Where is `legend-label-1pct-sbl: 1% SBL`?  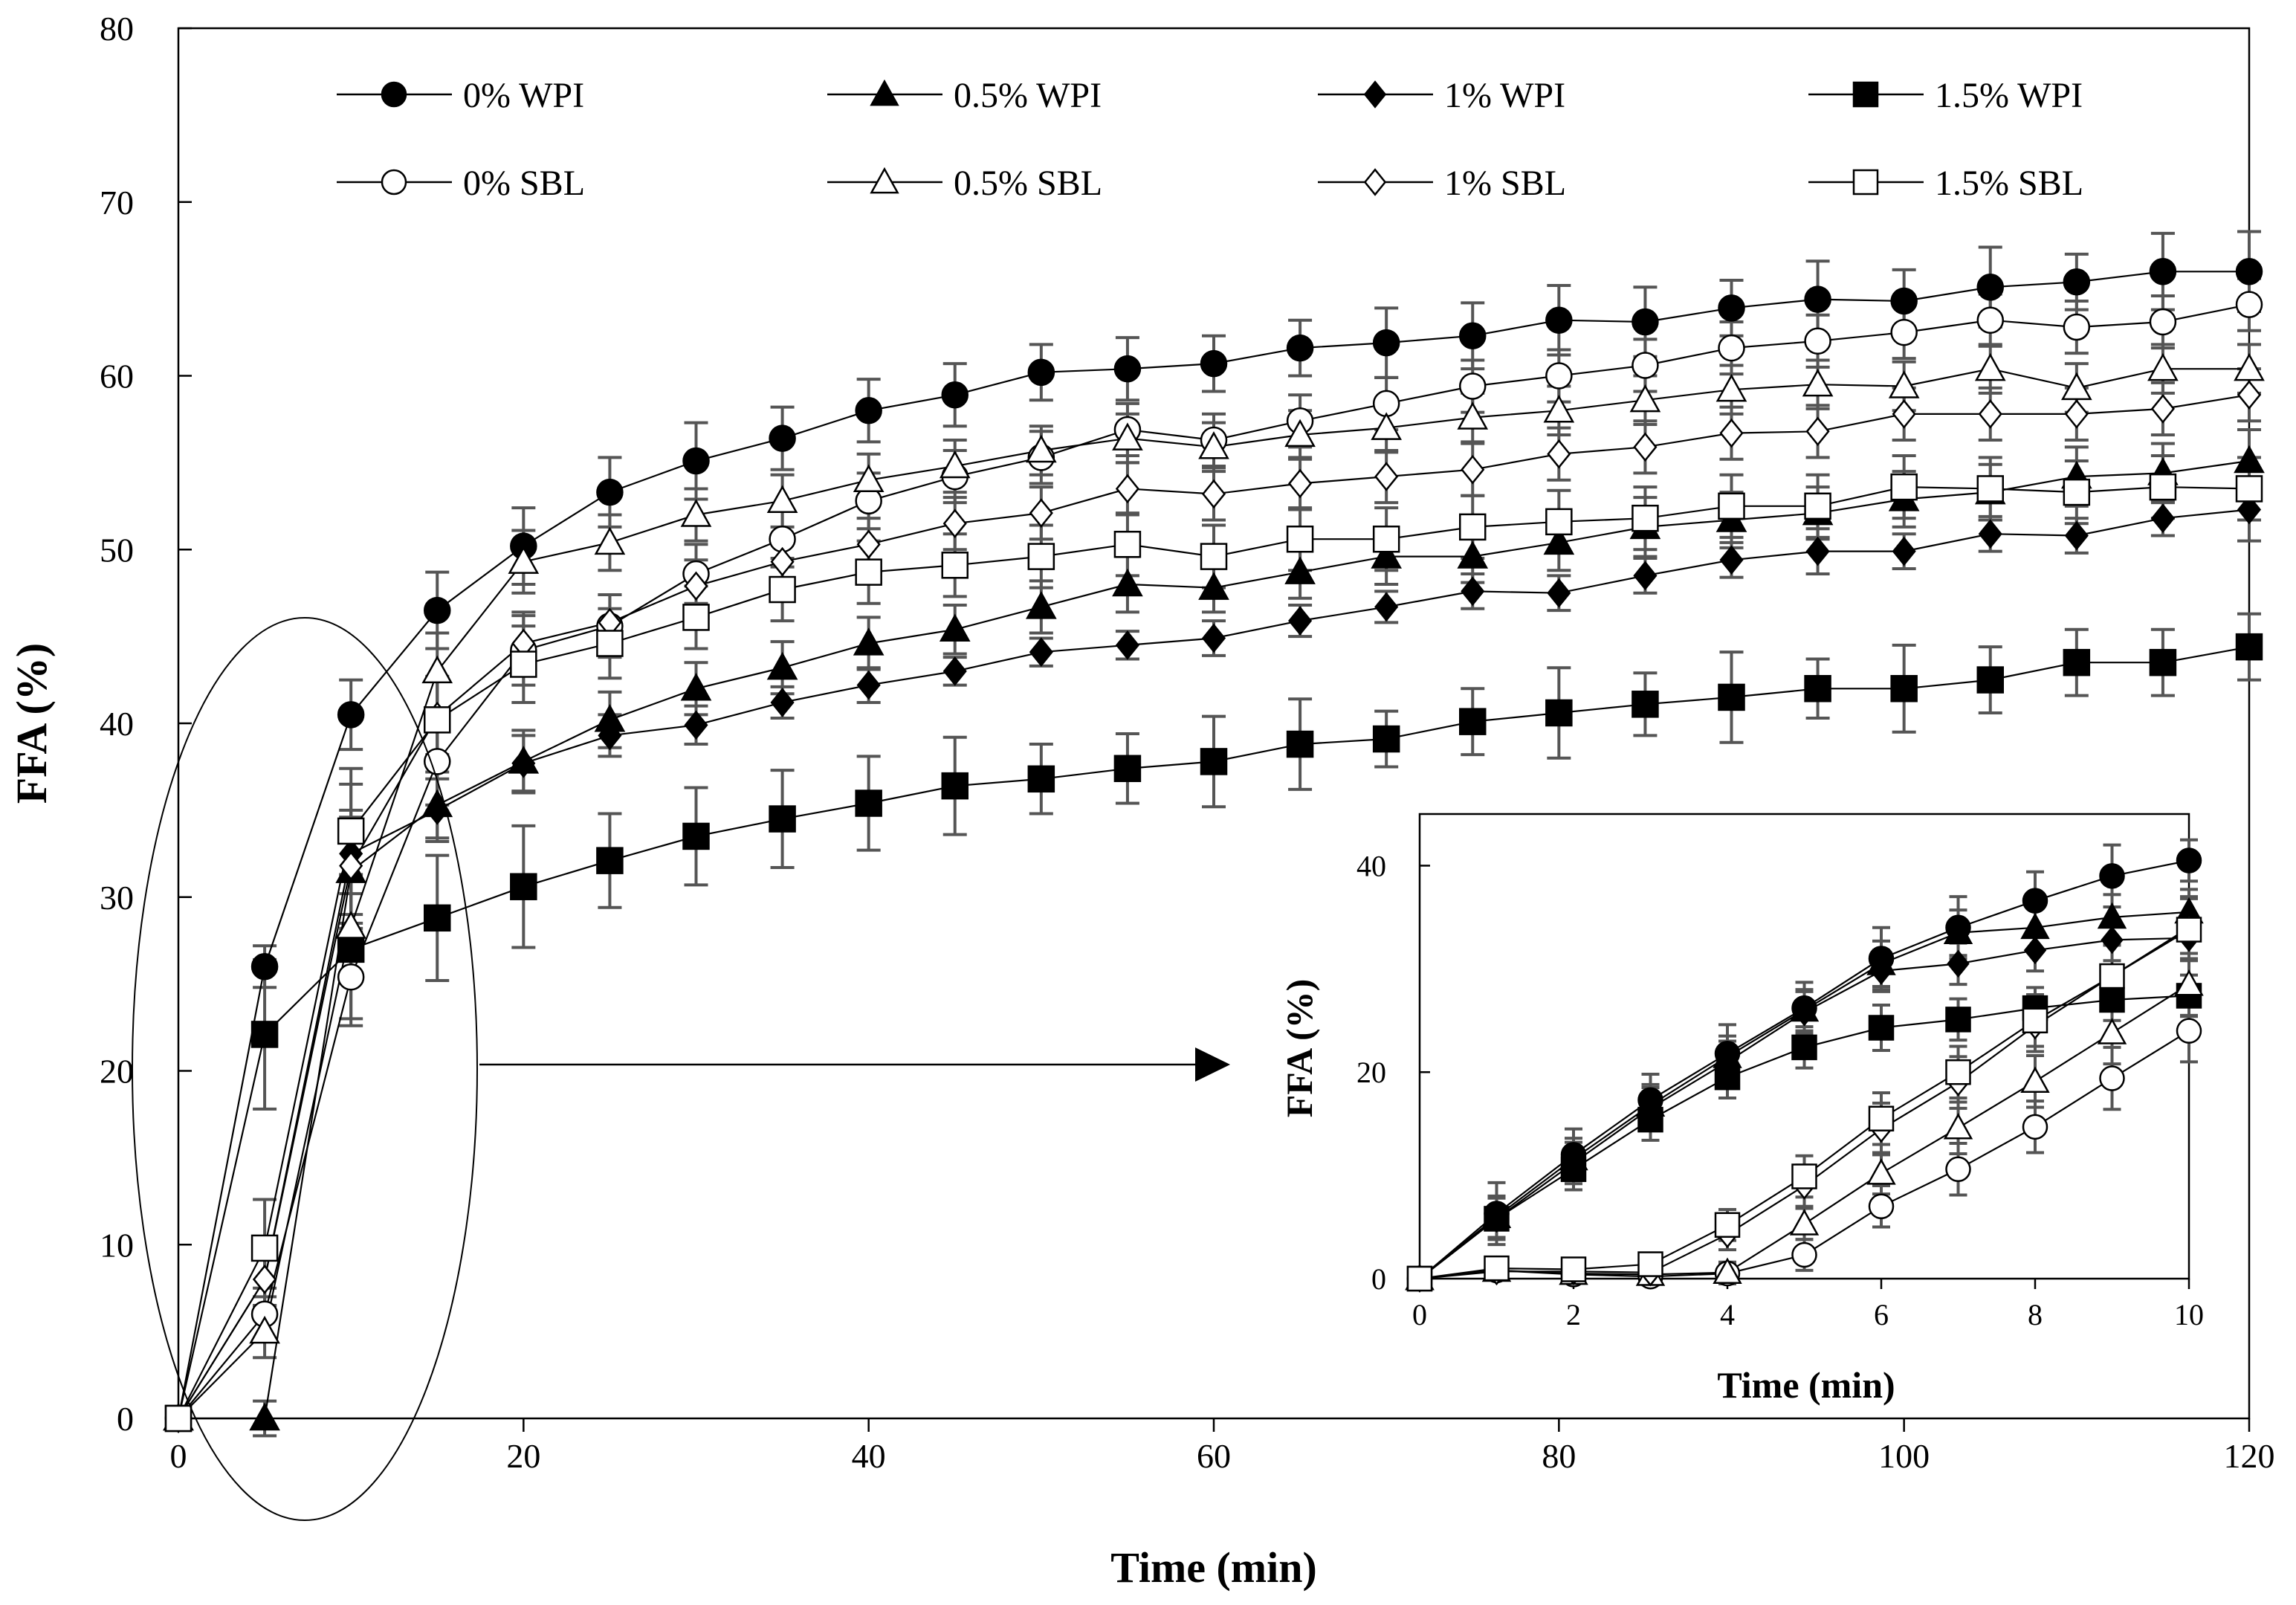 legend-label-1pct-sbl: 1% SBL is located at coordinates (1505, 183).